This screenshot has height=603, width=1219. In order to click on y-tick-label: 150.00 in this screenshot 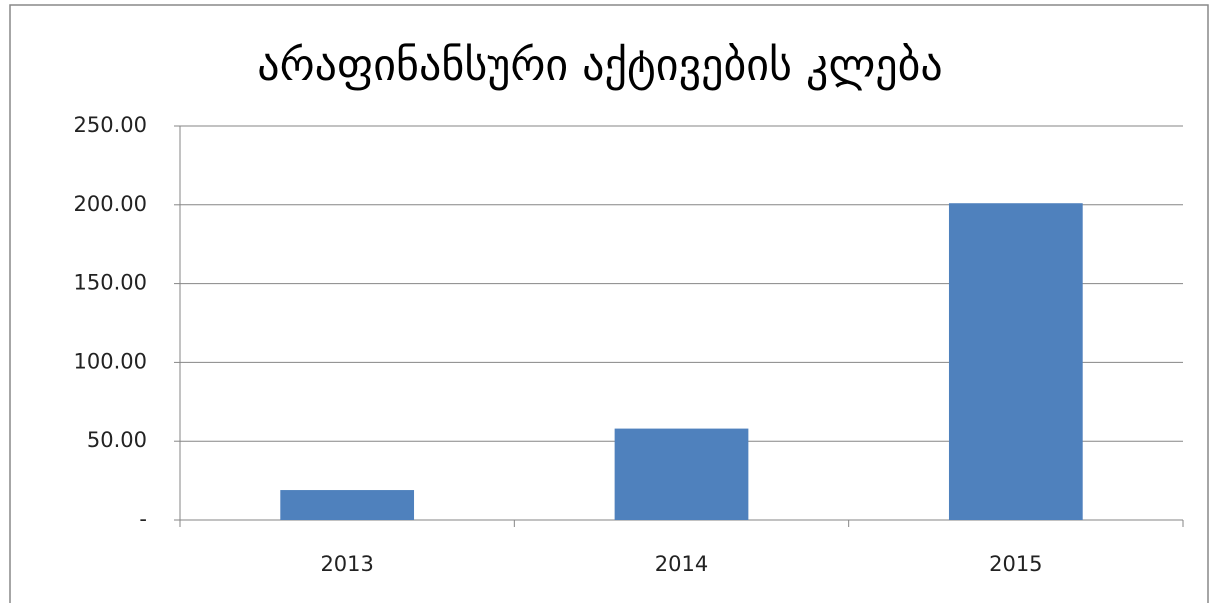, I will do `click(110, 283)`.